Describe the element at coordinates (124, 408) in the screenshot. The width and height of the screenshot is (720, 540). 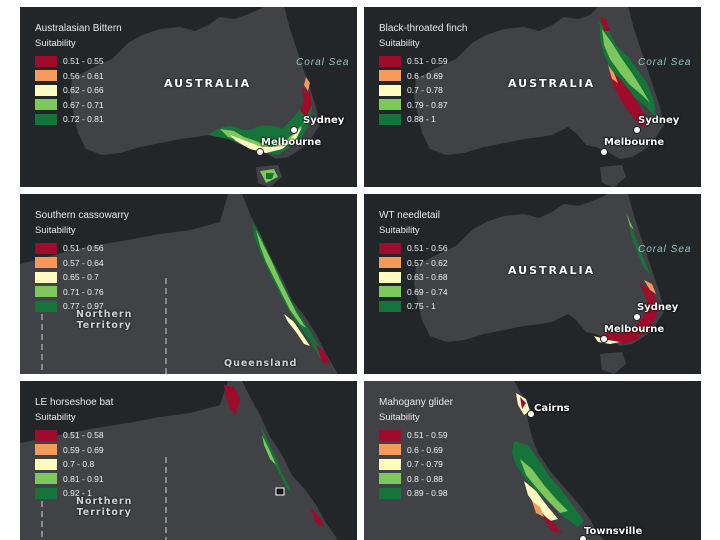
I see `sea-top` at that location.